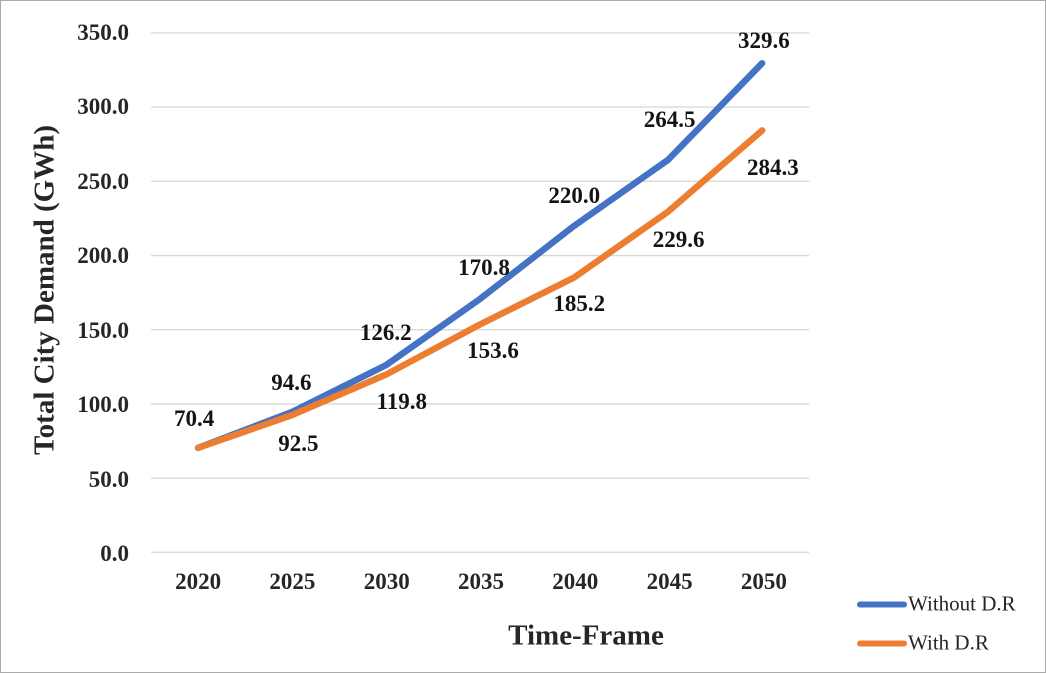 This screenshot has height=673, width=1046. I want to click on data-label-with-d-r: 92.5, so click(298, 444).